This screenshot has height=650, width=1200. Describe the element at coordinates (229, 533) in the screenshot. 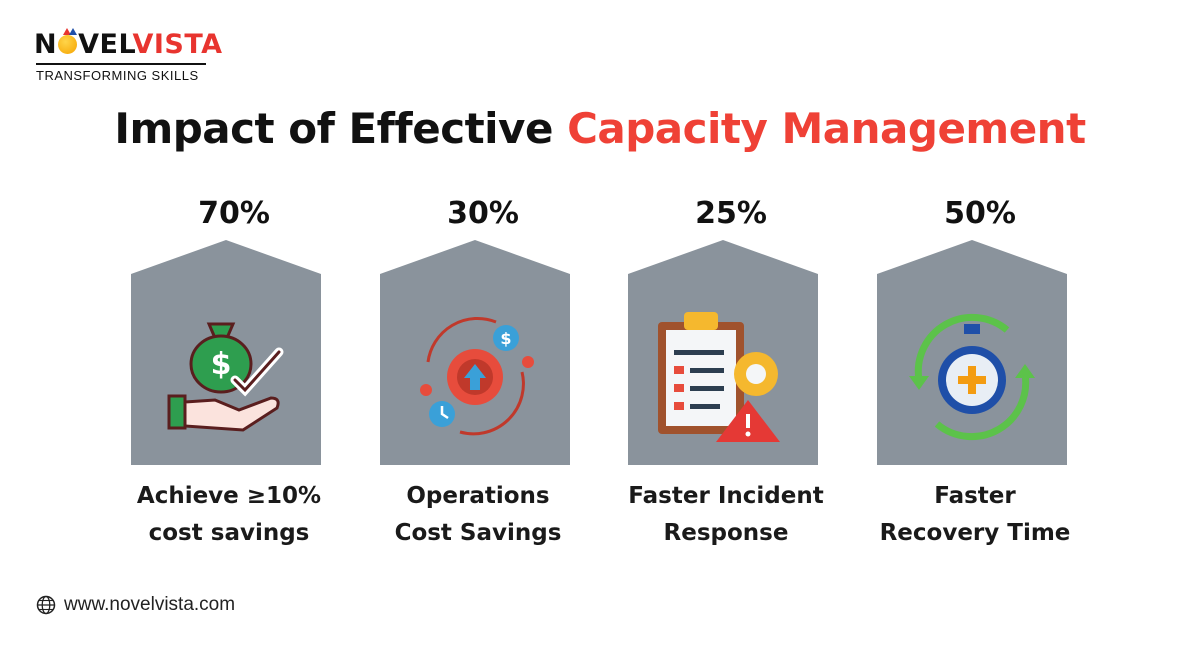

I see `stat-label-line2: cost savings` at that location.